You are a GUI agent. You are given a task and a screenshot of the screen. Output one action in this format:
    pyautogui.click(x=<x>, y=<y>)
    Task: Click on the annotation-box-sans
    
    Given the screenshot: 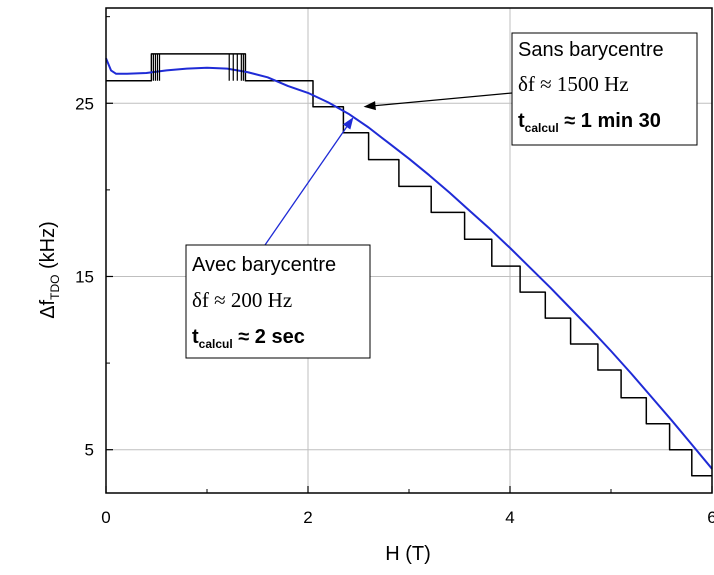 What is the action you would take?
    pyautogui.click(x=604, y=89)
    